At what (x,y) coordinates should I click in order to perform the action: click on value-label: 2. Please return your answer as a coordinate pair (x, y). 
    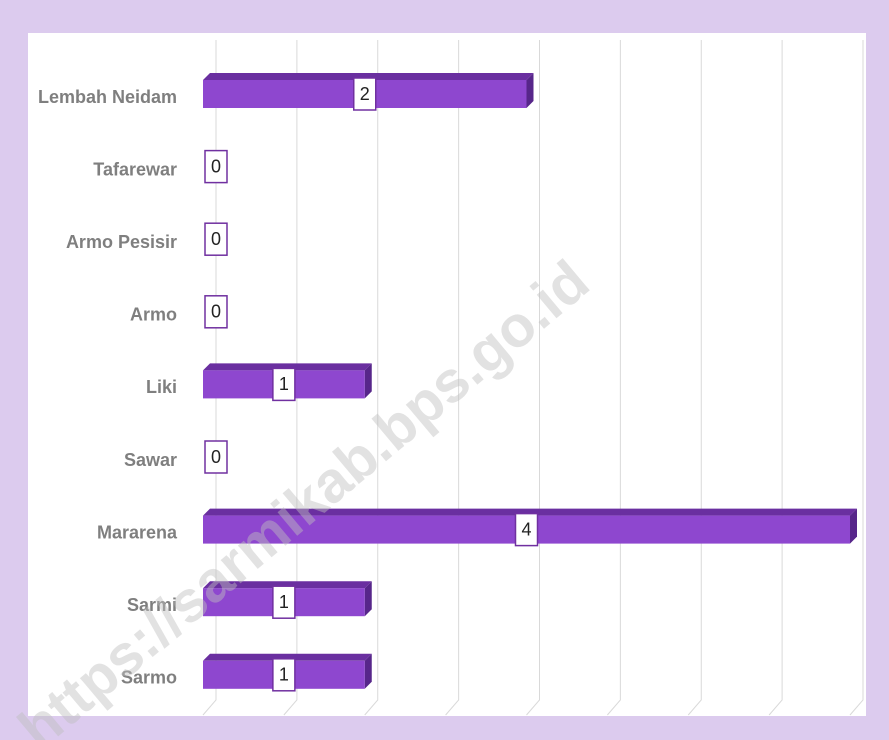
    Looking at the image, I should click on (365, 94).